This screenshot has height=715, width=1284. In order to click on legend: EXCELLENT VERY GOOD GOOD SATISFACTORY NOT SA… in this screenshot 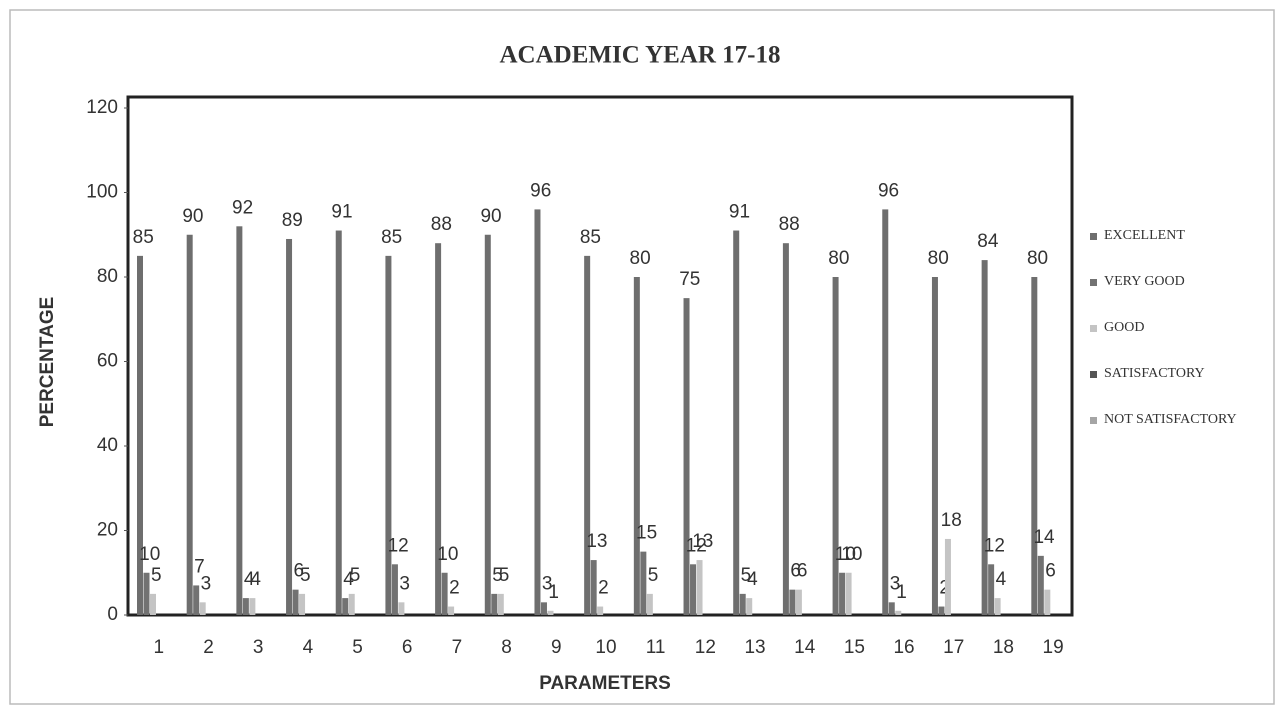, I will do `click(1170, 343)`.